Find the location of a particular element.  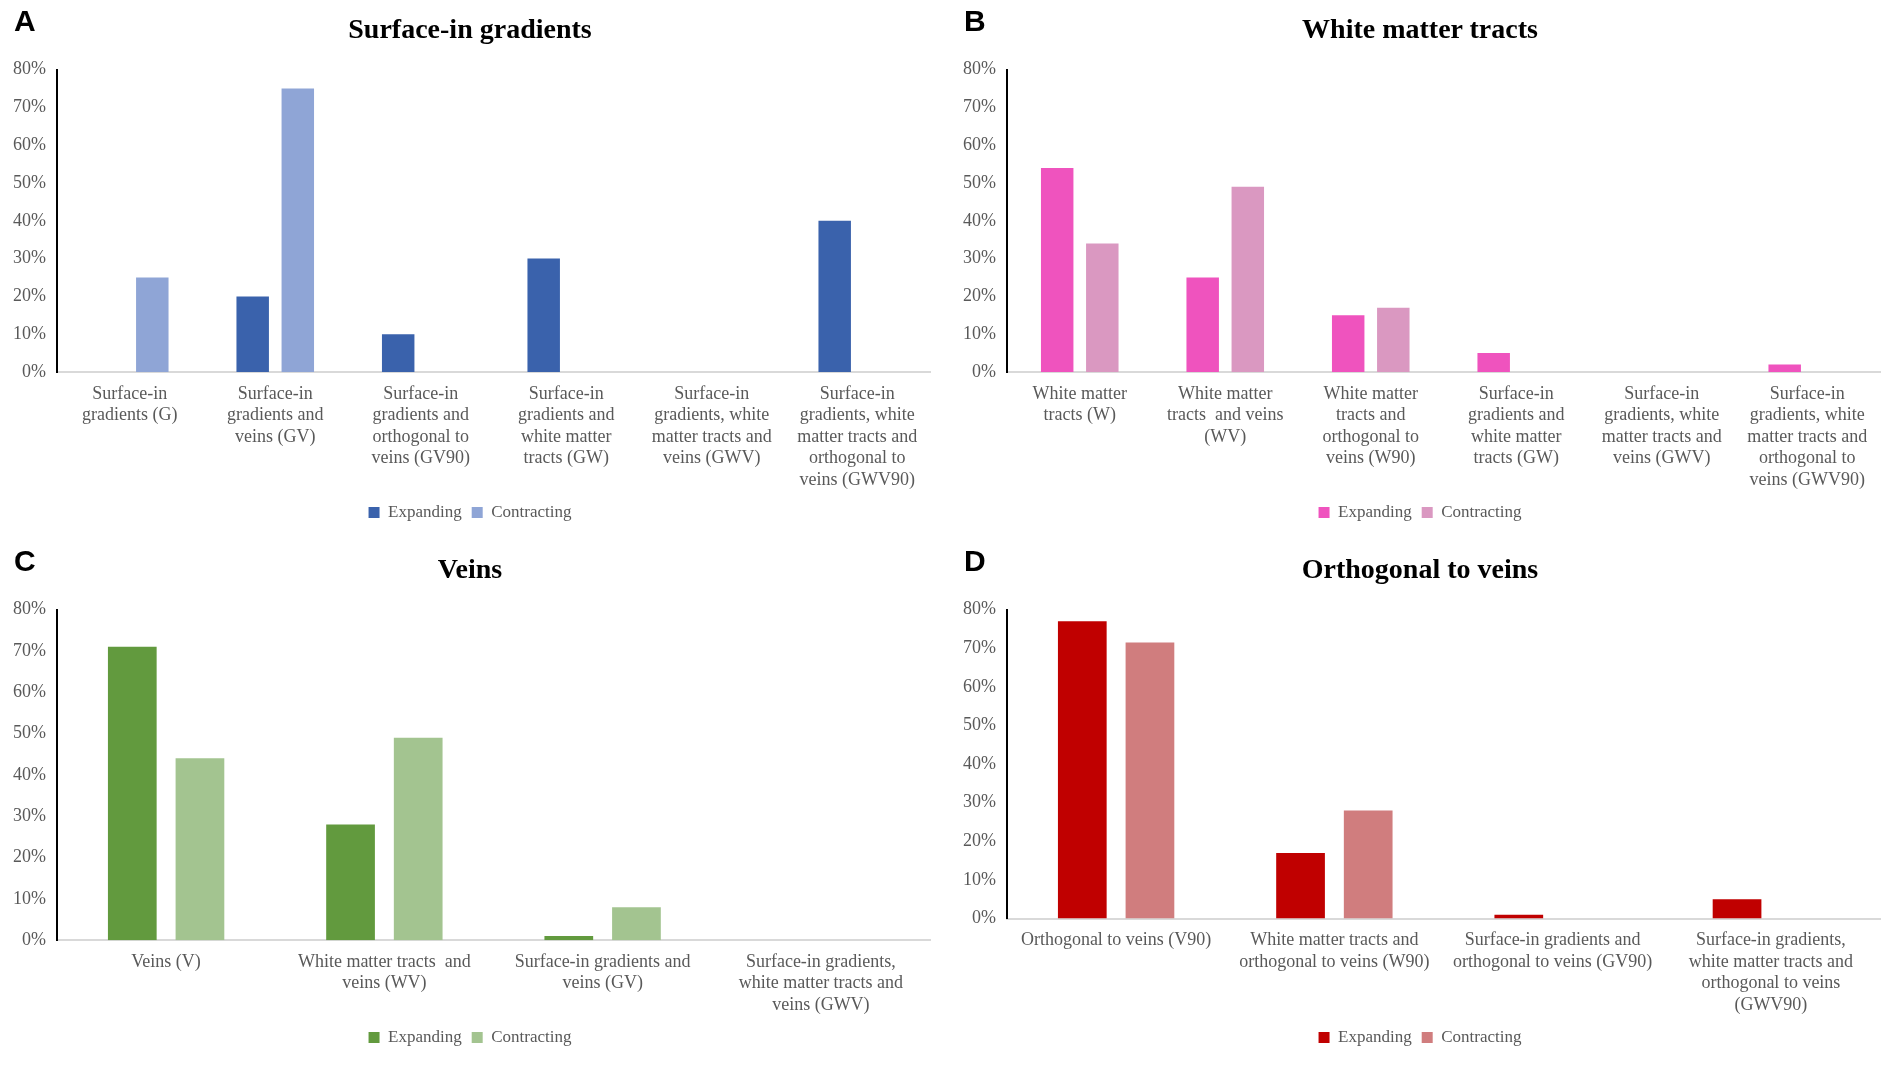

x-tick-label: Orthogonal to veins (V90) is located at coordinates (1116, 940).